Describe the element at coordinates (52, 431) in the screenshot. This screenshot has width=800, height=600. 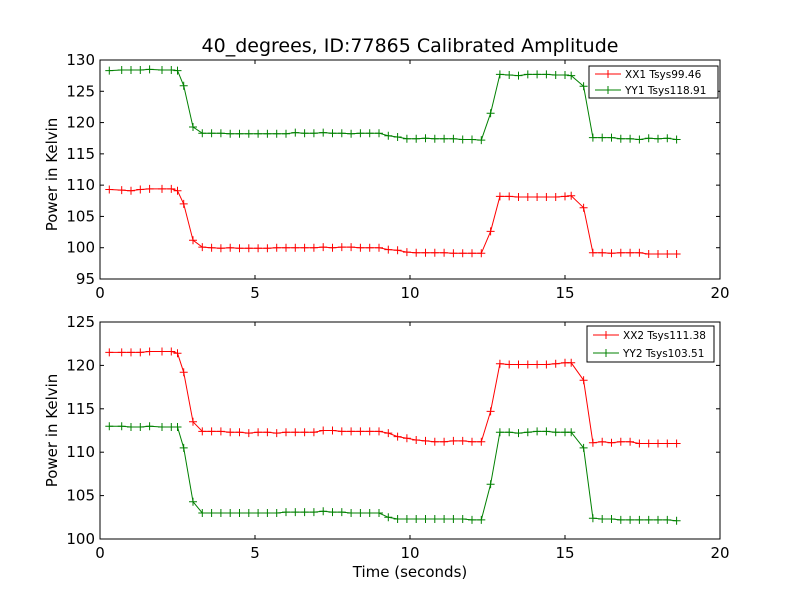
I see `bottom-y-axis-label: Power in Kelvin` at that location.